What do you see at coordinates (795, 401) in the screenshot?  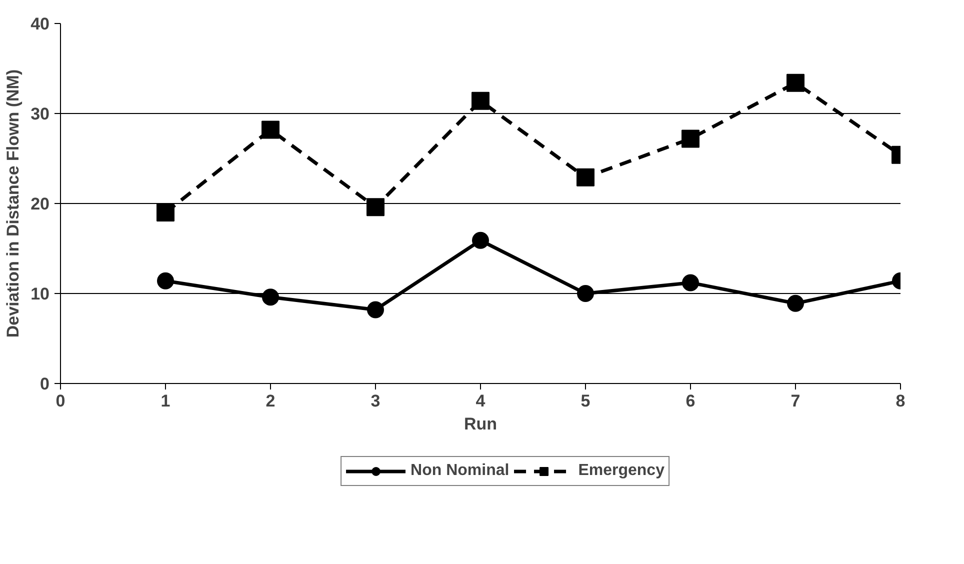 I see `x-tick-label: 7` at bounding box center [795, 401].